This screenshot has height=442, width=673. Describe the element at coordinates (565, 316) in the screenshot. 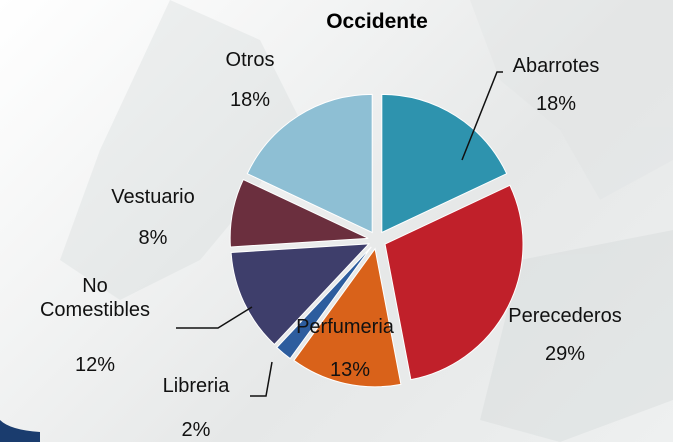

I see `slice-label: Perecederos` at that location.